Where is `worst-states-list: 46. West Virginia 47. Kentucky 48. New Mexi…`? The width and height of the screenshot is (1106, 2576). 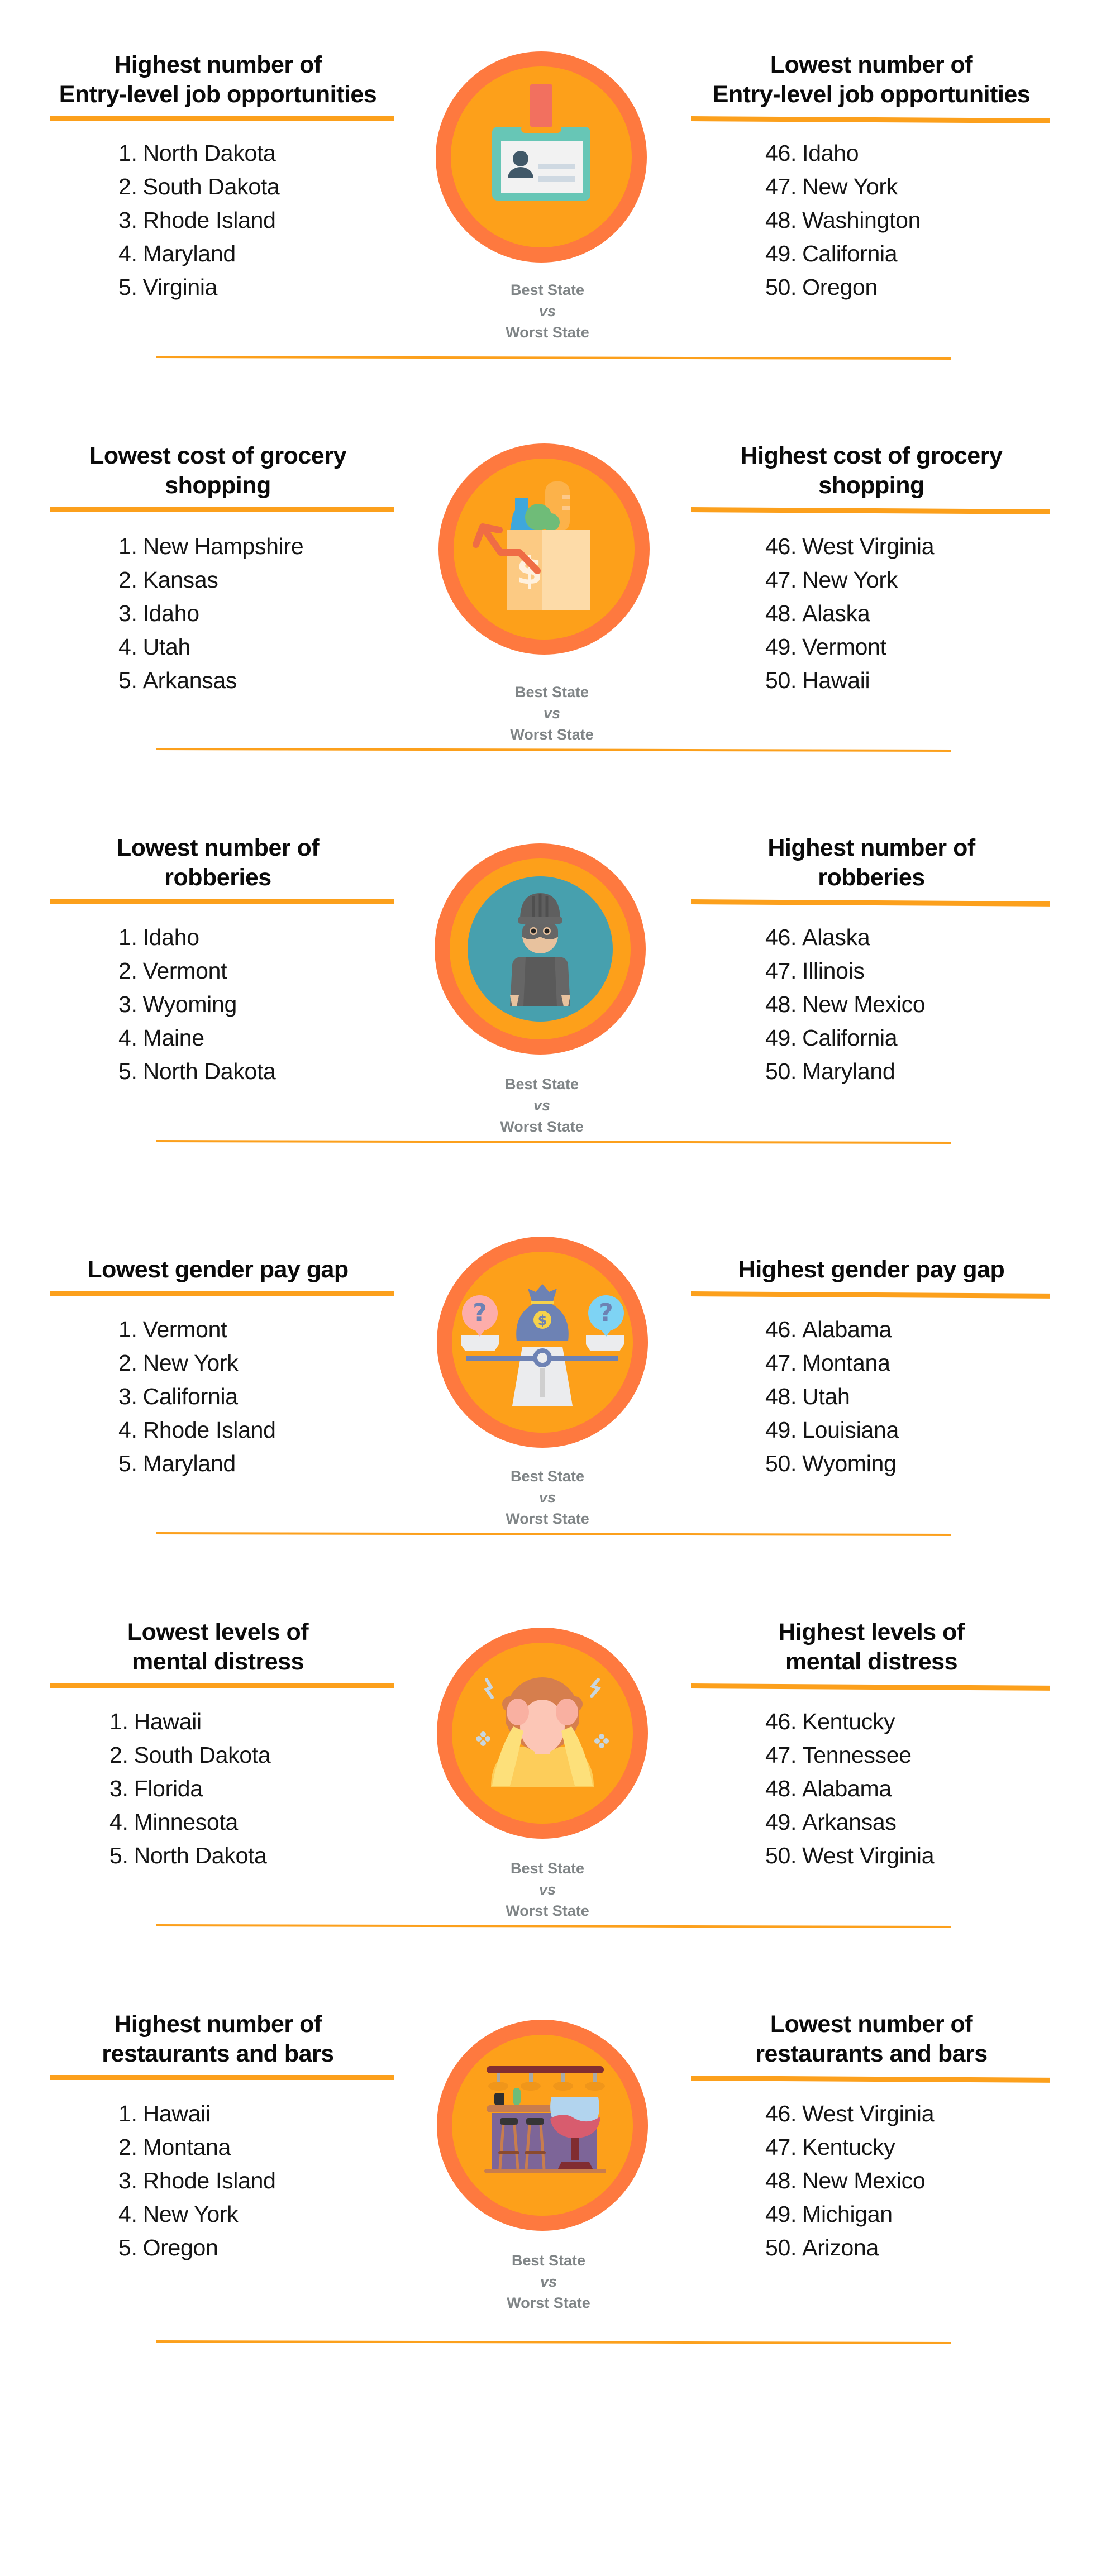 worst-states-list: 46. West Virginia 47. Kentucky 48. New Mexi… is located at coordinates (850, 2180).